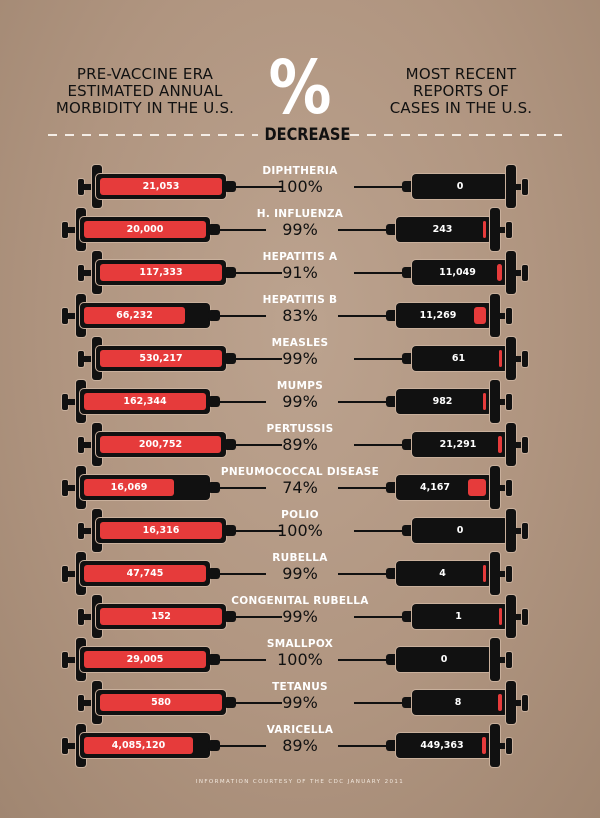  I want to click on pre-vaccine-value: 152, so click(161, 616).